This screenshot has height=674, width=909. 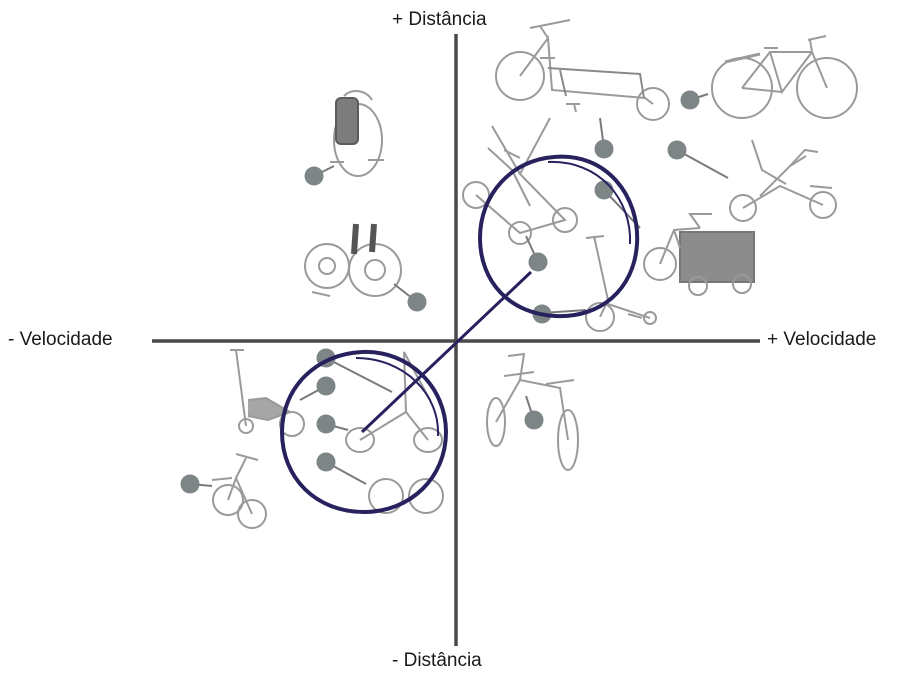 I want to click on marker-cargo-longtail, so click(x=604, y=149).